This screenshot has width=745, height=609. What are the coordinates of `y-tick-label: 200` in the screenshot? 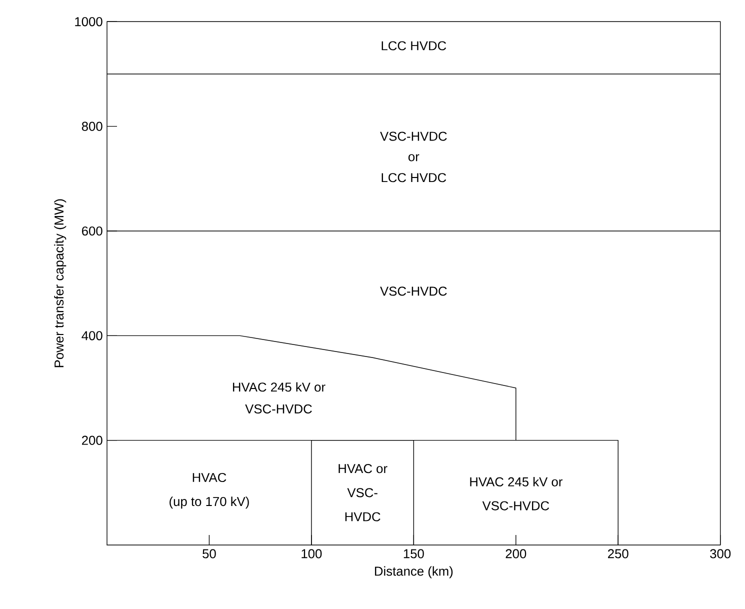 It's located at (92, 440).